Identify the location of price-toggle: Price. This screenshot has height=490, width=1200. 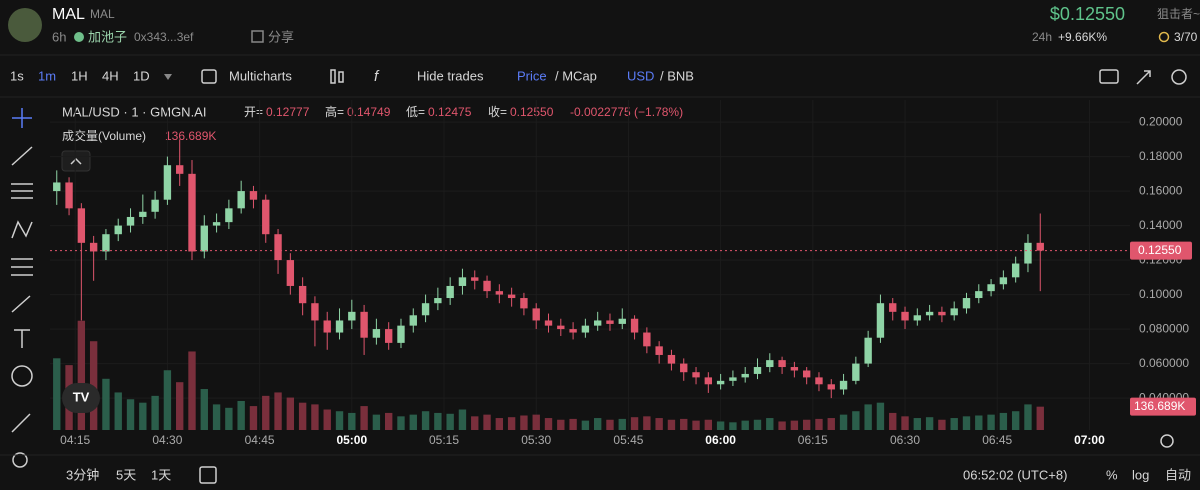
(532, 75).